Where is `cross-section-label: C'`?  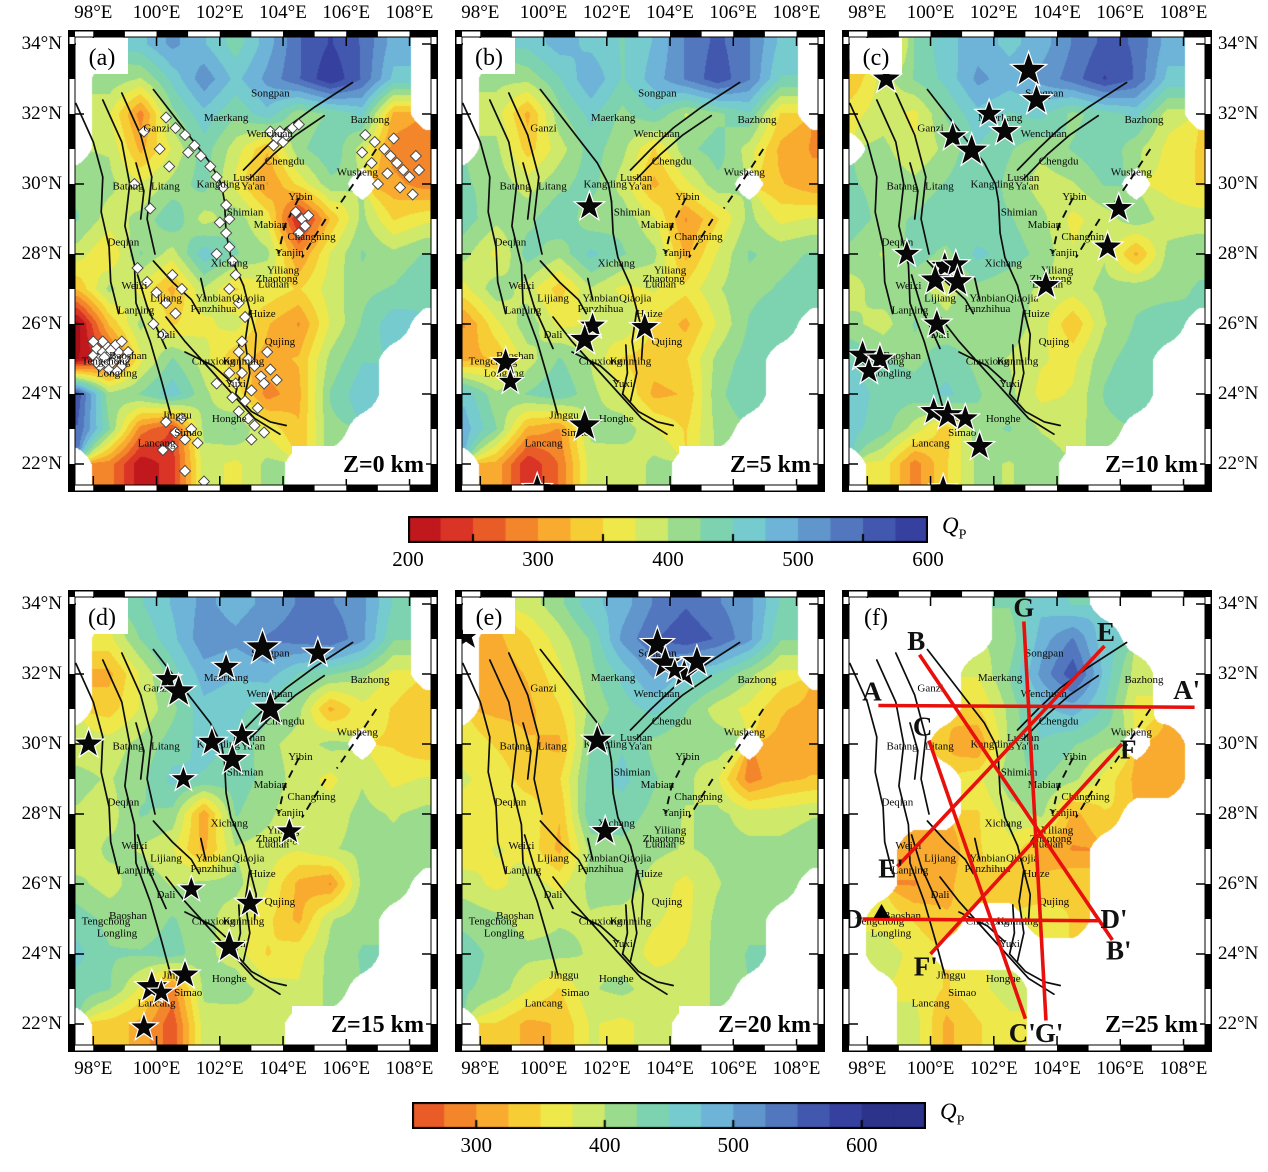 cross-section-label: C' is located at coordinates (1022, 1033).